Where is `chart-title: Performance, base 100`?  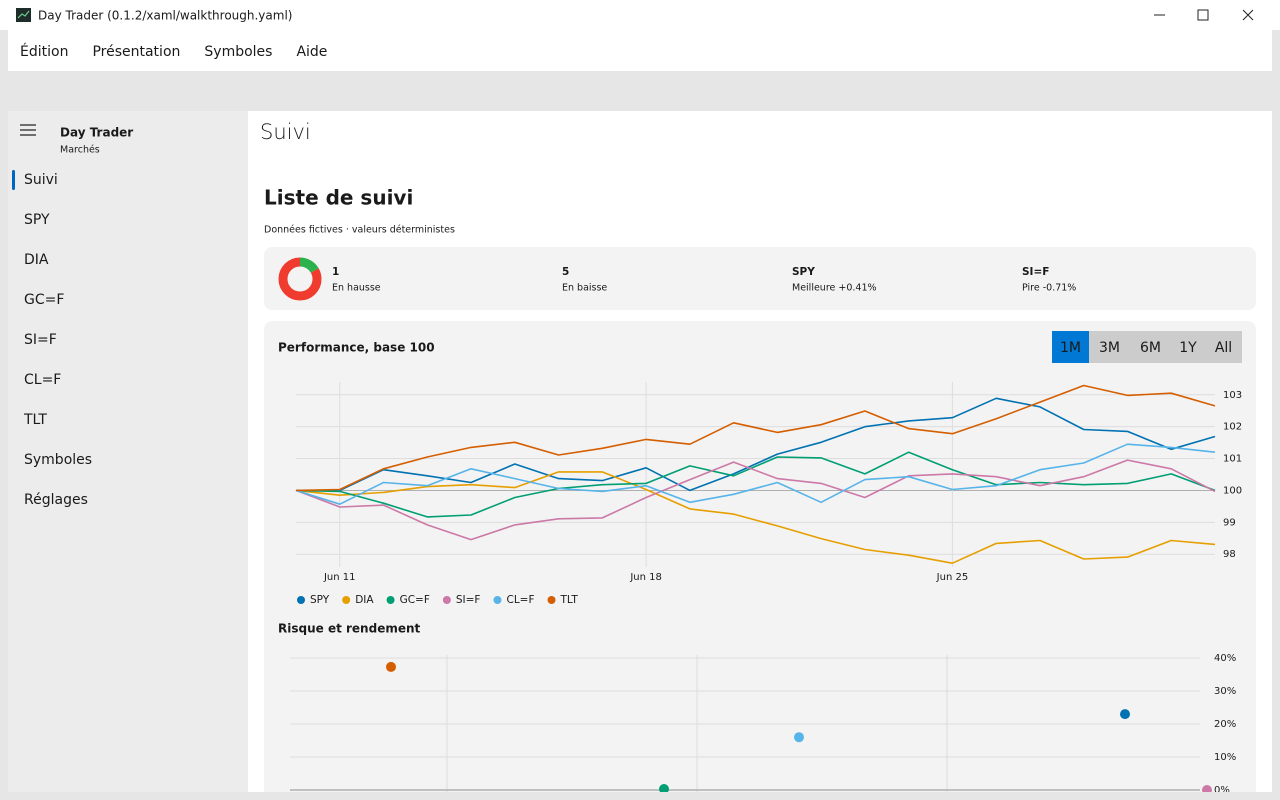 chart-title: Performance, base 100 is located at coordinates (356, 348).